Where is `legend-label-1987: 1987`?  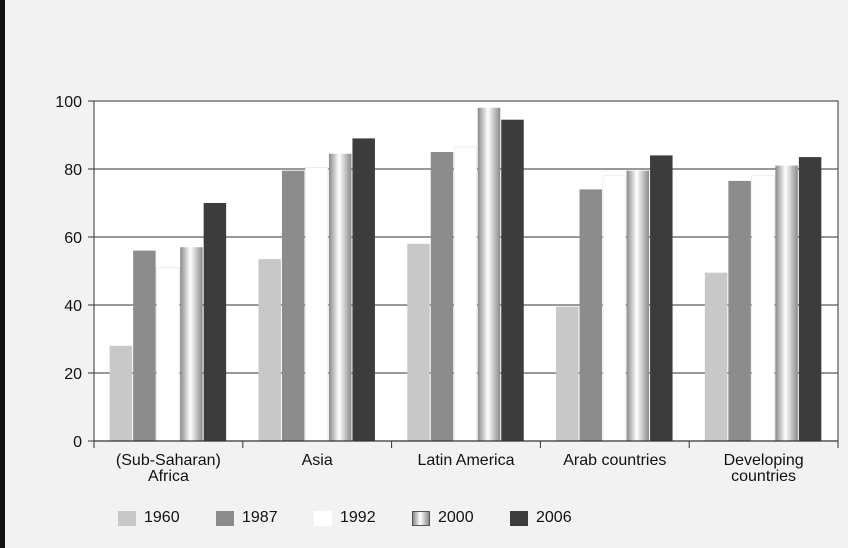 legend-label-1987: 1987 is located at coordinates (260, 517).